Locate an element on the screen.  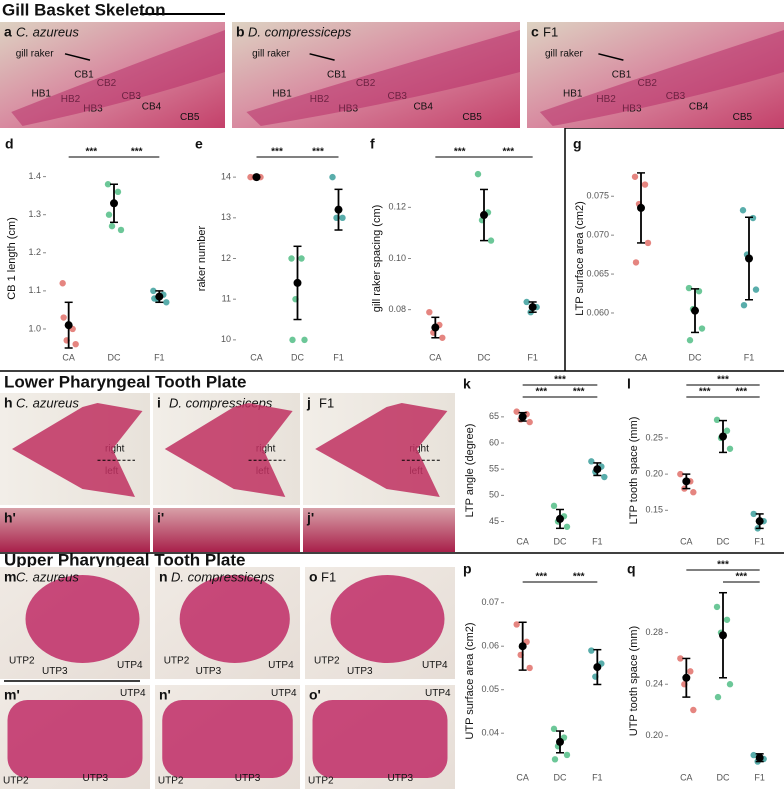
y-tick-label: 0.075 is located at coordinates (597, 196).